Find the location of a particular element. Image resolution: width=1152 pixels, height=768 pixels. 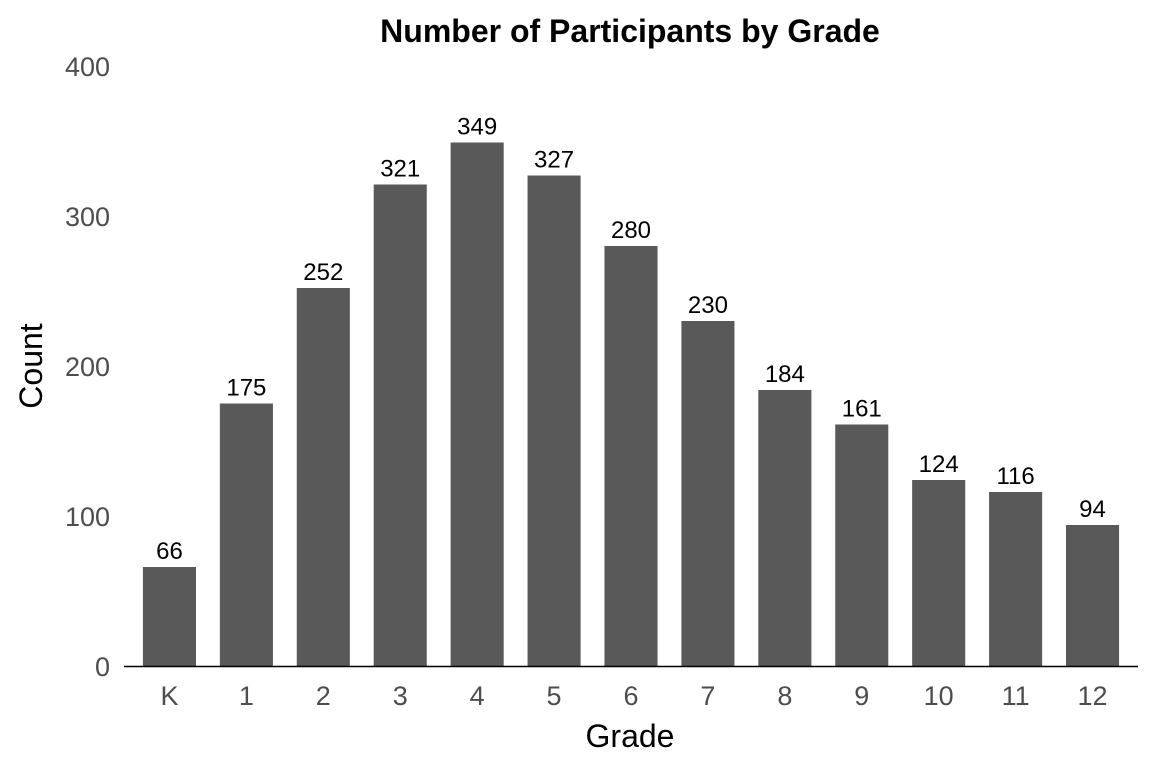

x-tick-label-2: 2 is located at coordinates (323, 696).